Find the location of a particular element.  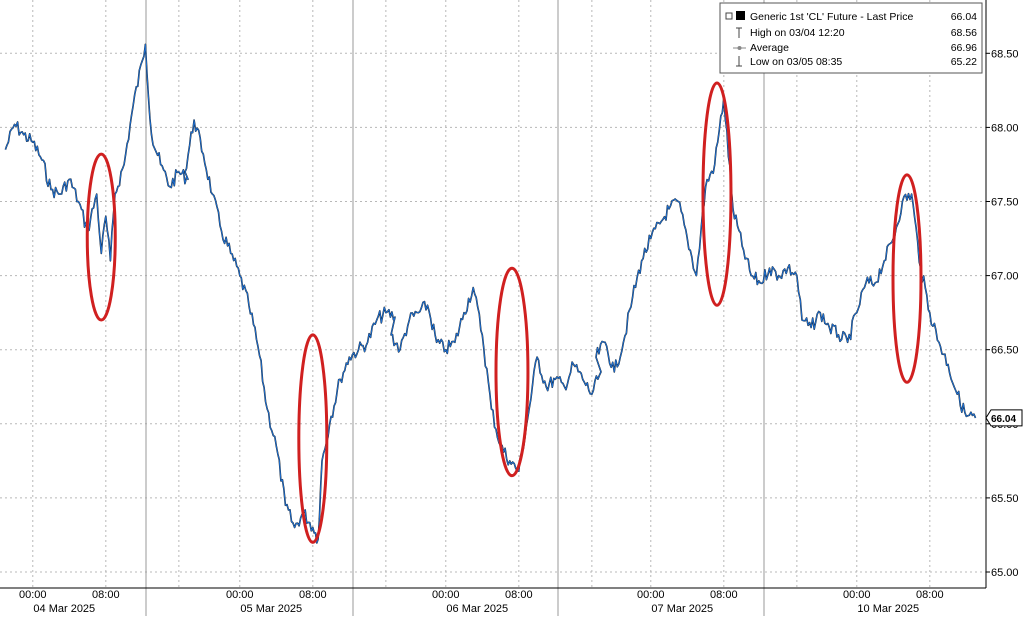

legend-label-low: Low on 03/05 08:35 is located at coordinates (796, 62).